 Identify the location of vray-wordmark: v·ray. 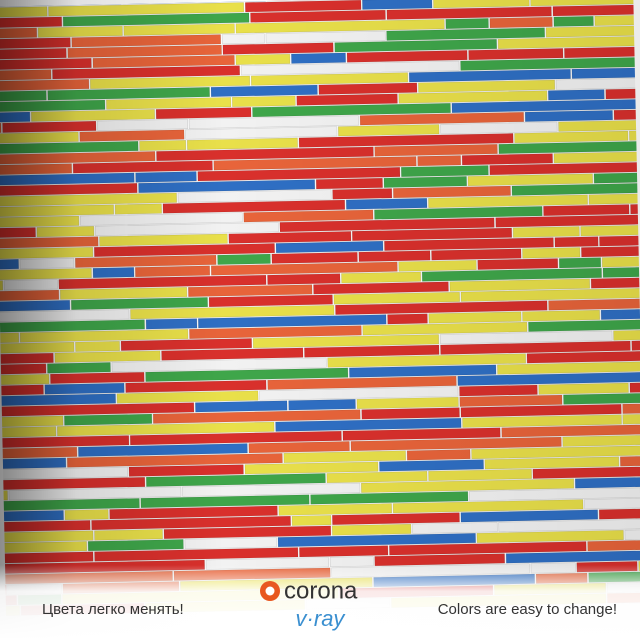
(321, 618).